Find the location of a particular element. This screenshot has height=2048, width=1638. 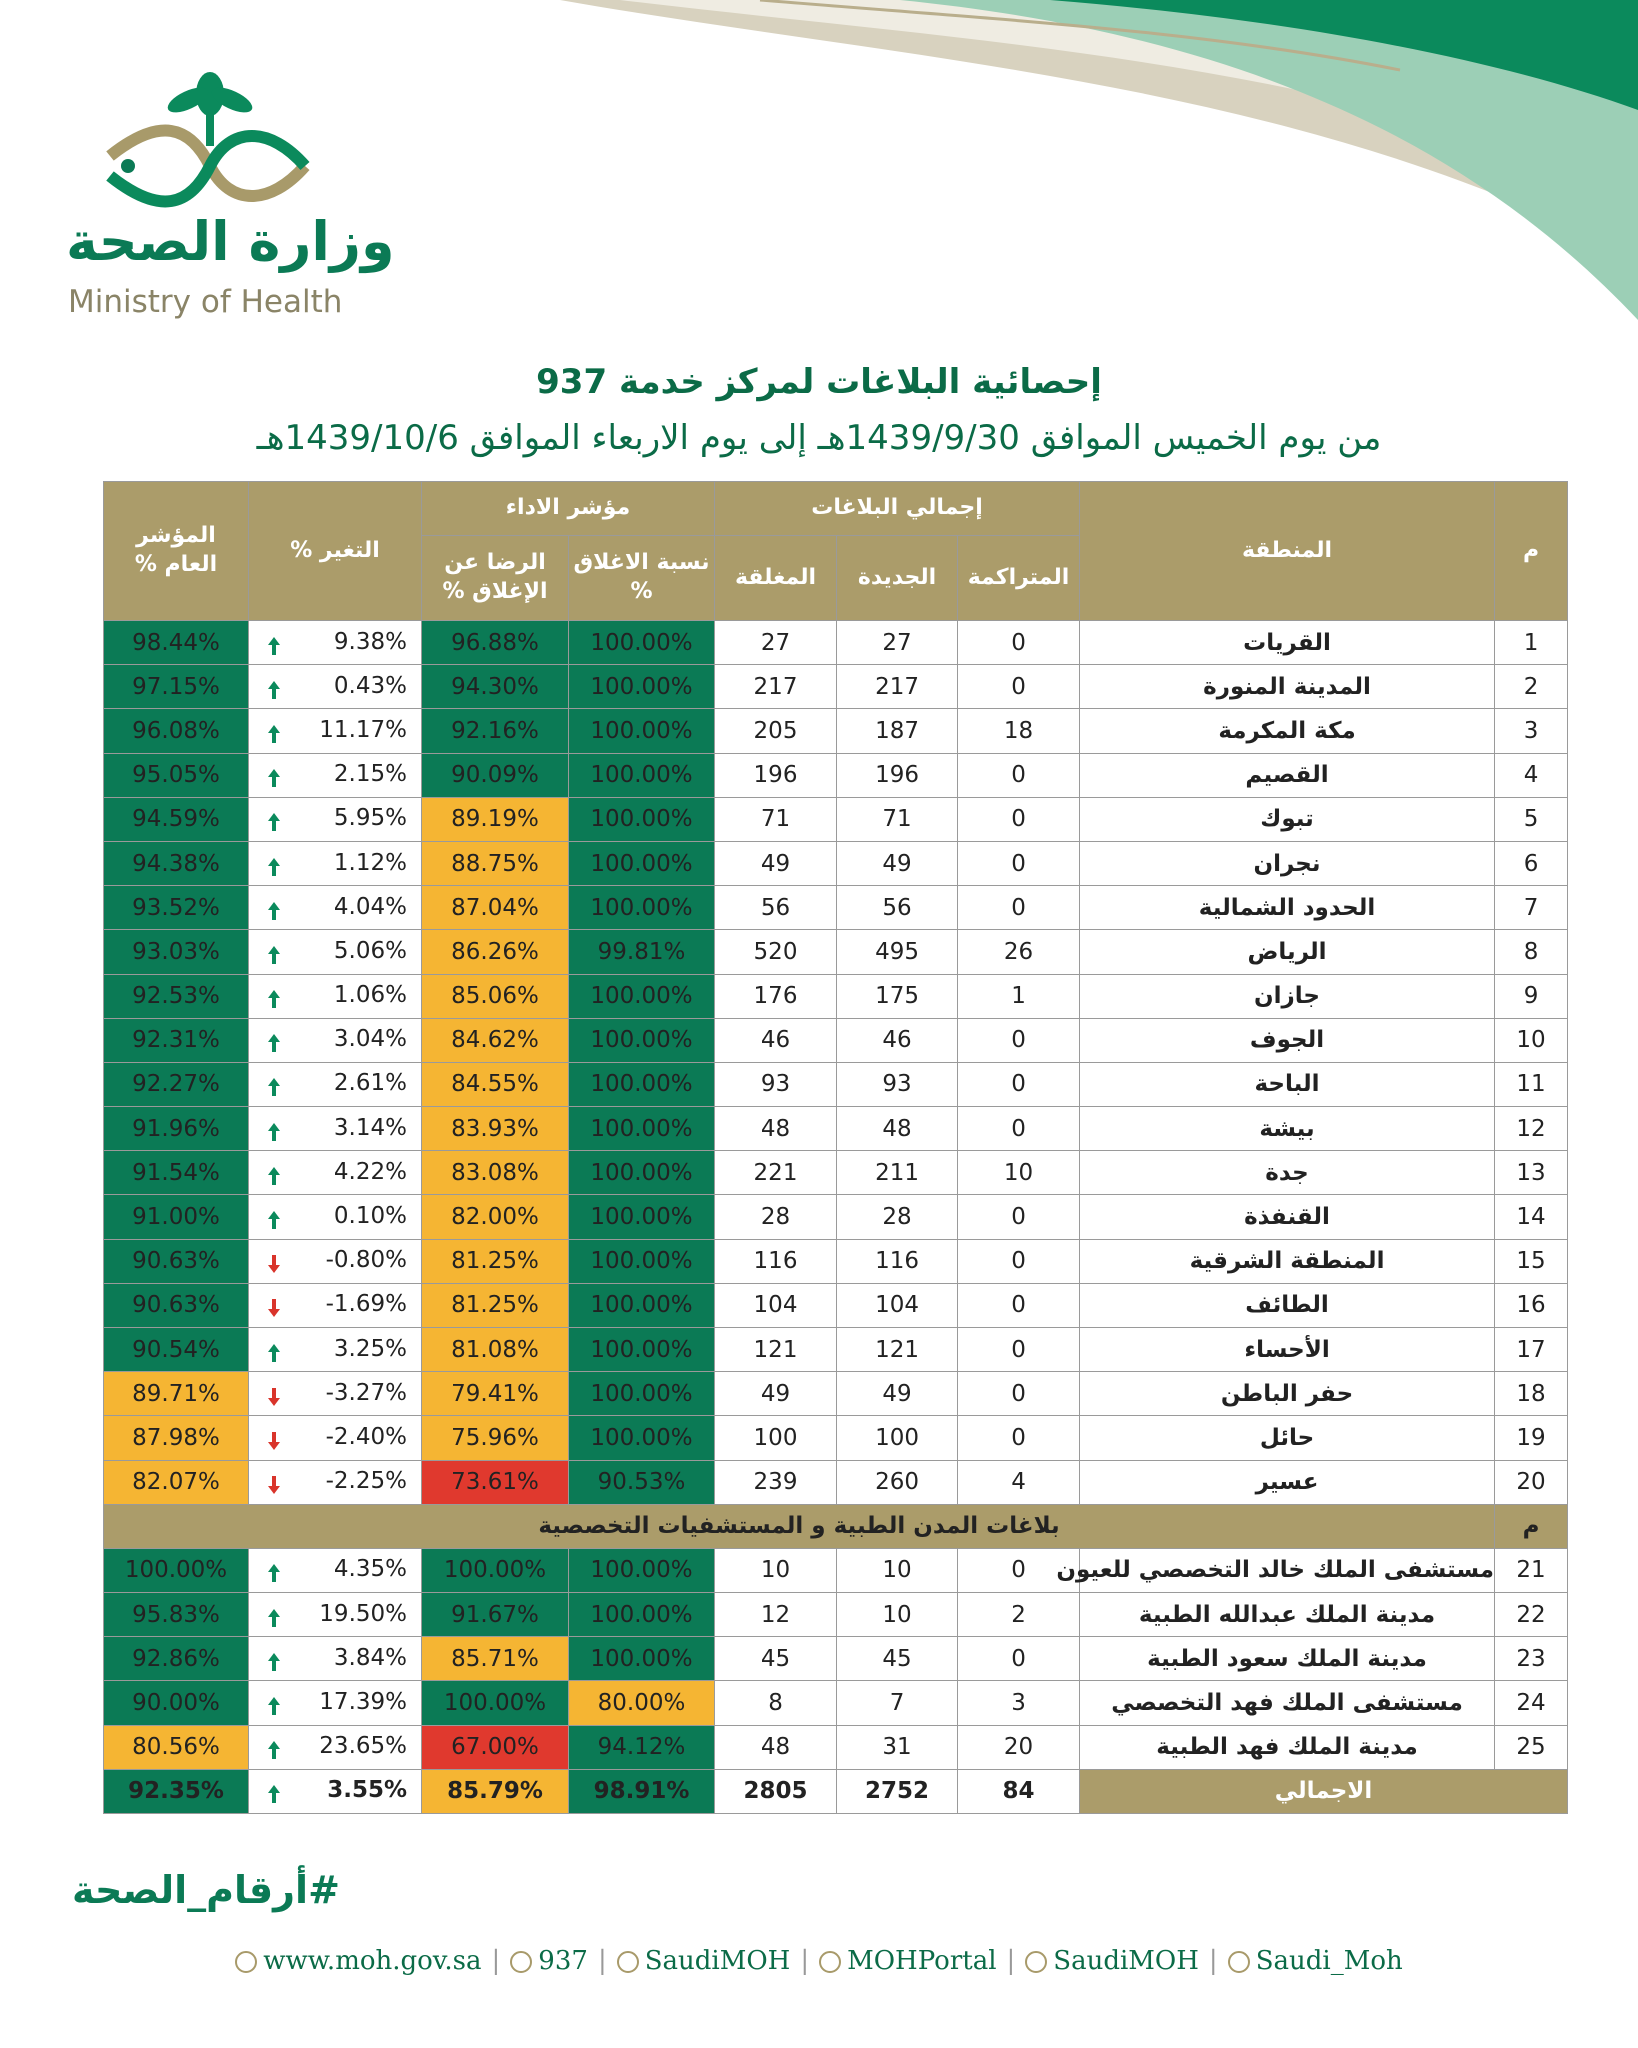

cell: 91.67% is located at coordinates (495, 1614).